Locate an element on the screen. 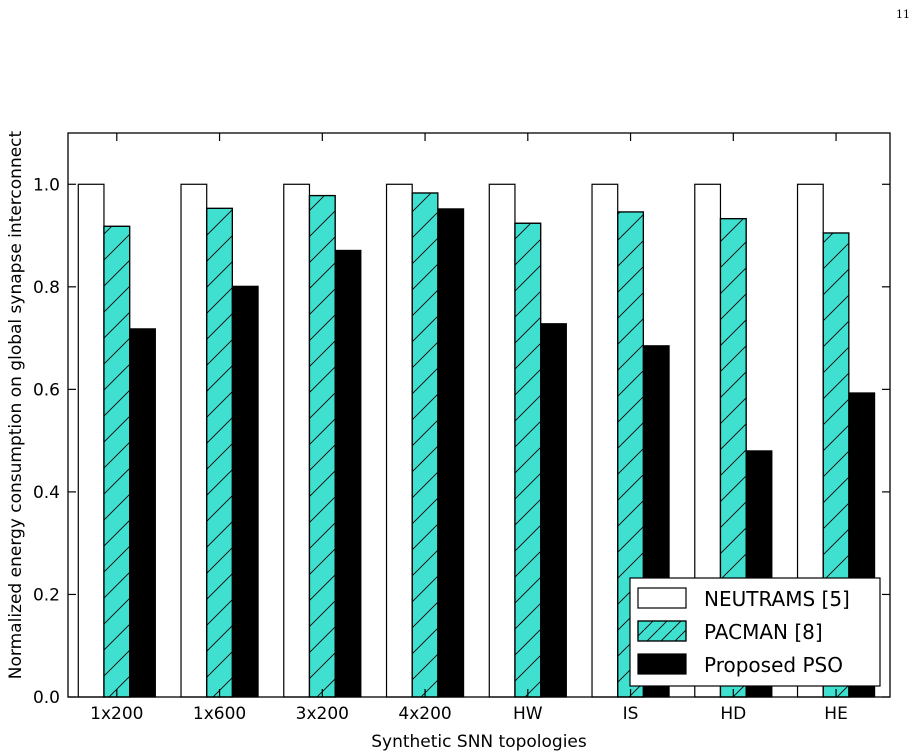  bar-neutrams-1x200 is located at coordinates (91, 440).